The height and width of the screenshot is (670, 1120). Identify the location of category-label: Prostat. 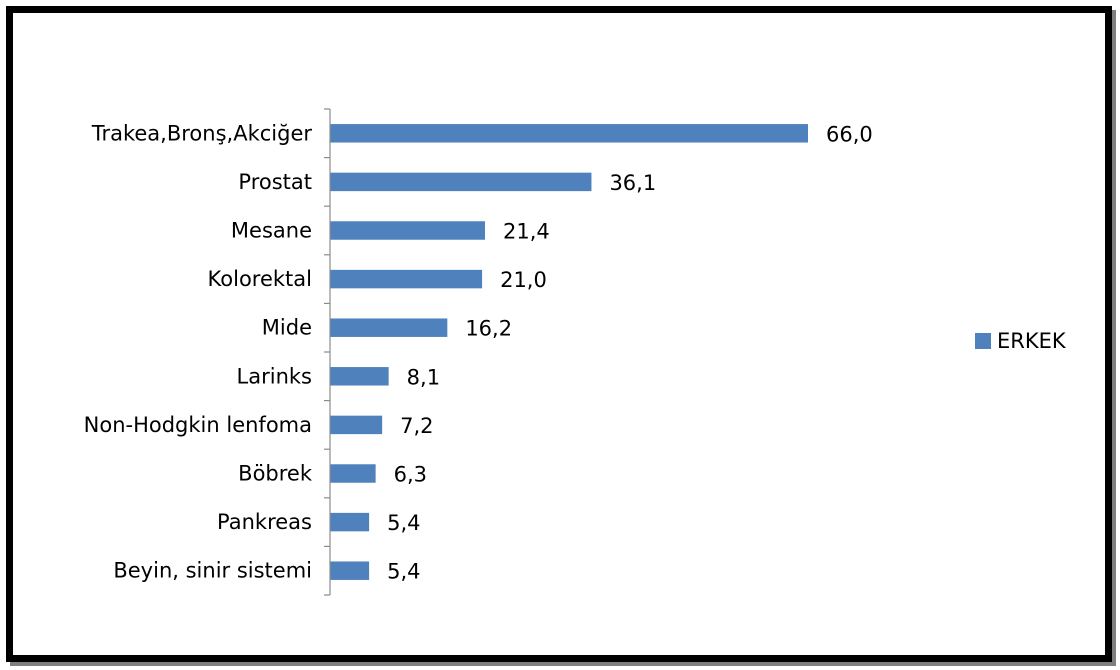
(275, 182).